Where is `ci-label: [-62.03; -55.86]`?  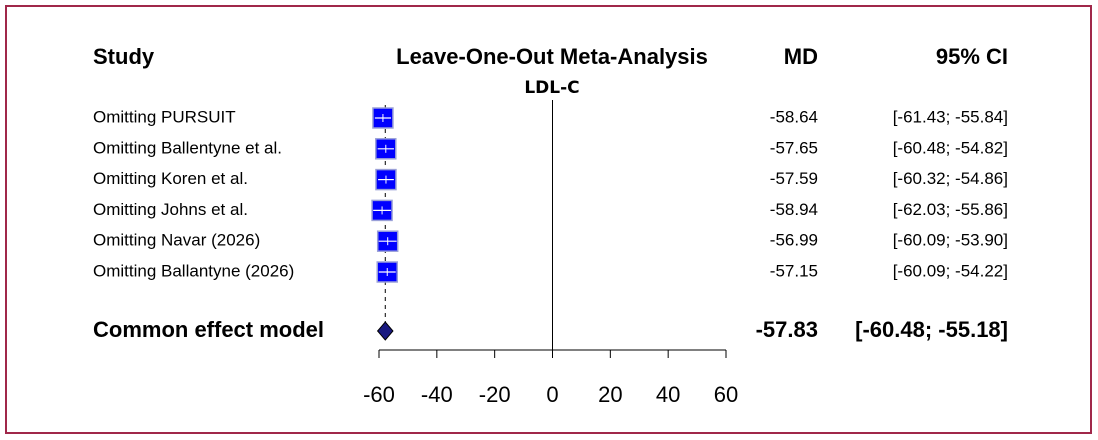
ci-label: [-62.03; -55.86] is located at coordinates (950, 209).